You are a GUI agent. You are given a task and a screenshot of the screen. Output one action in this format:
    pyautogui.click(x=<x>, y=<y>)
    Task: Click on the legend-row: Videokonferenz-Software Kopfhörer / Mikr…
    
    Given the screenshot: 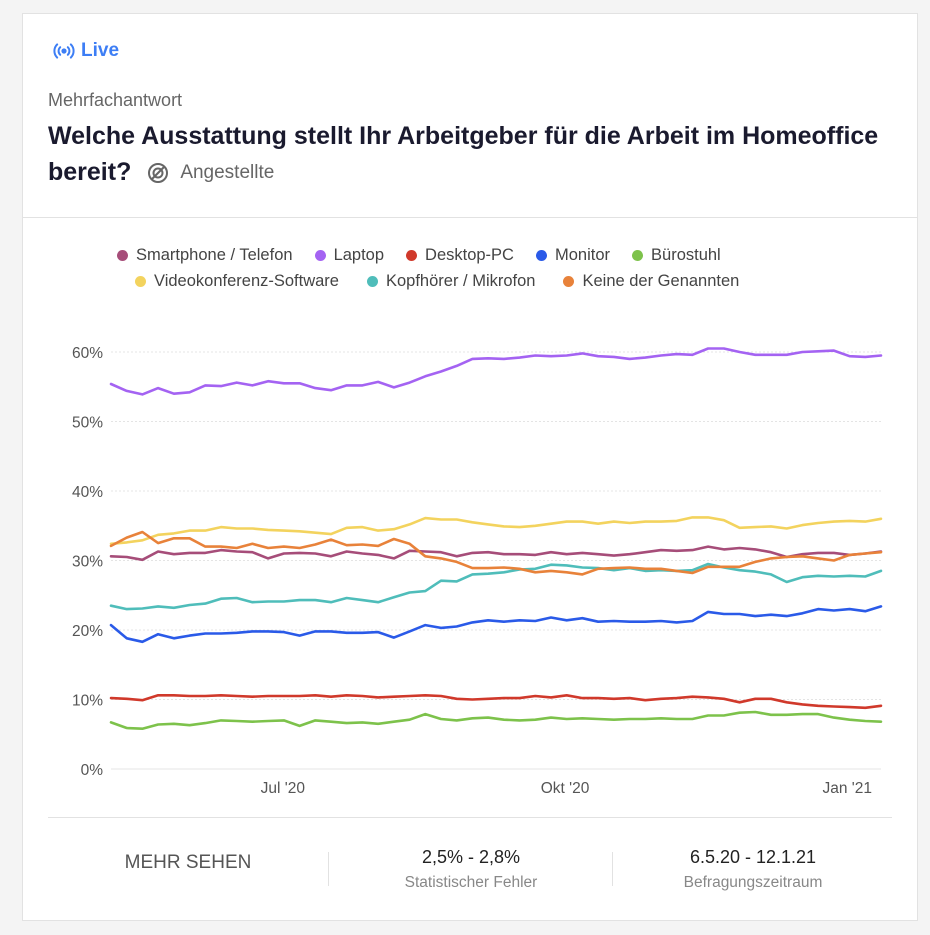 What is the action you would take?
    pyautogui.click(x=497, y=281)
    